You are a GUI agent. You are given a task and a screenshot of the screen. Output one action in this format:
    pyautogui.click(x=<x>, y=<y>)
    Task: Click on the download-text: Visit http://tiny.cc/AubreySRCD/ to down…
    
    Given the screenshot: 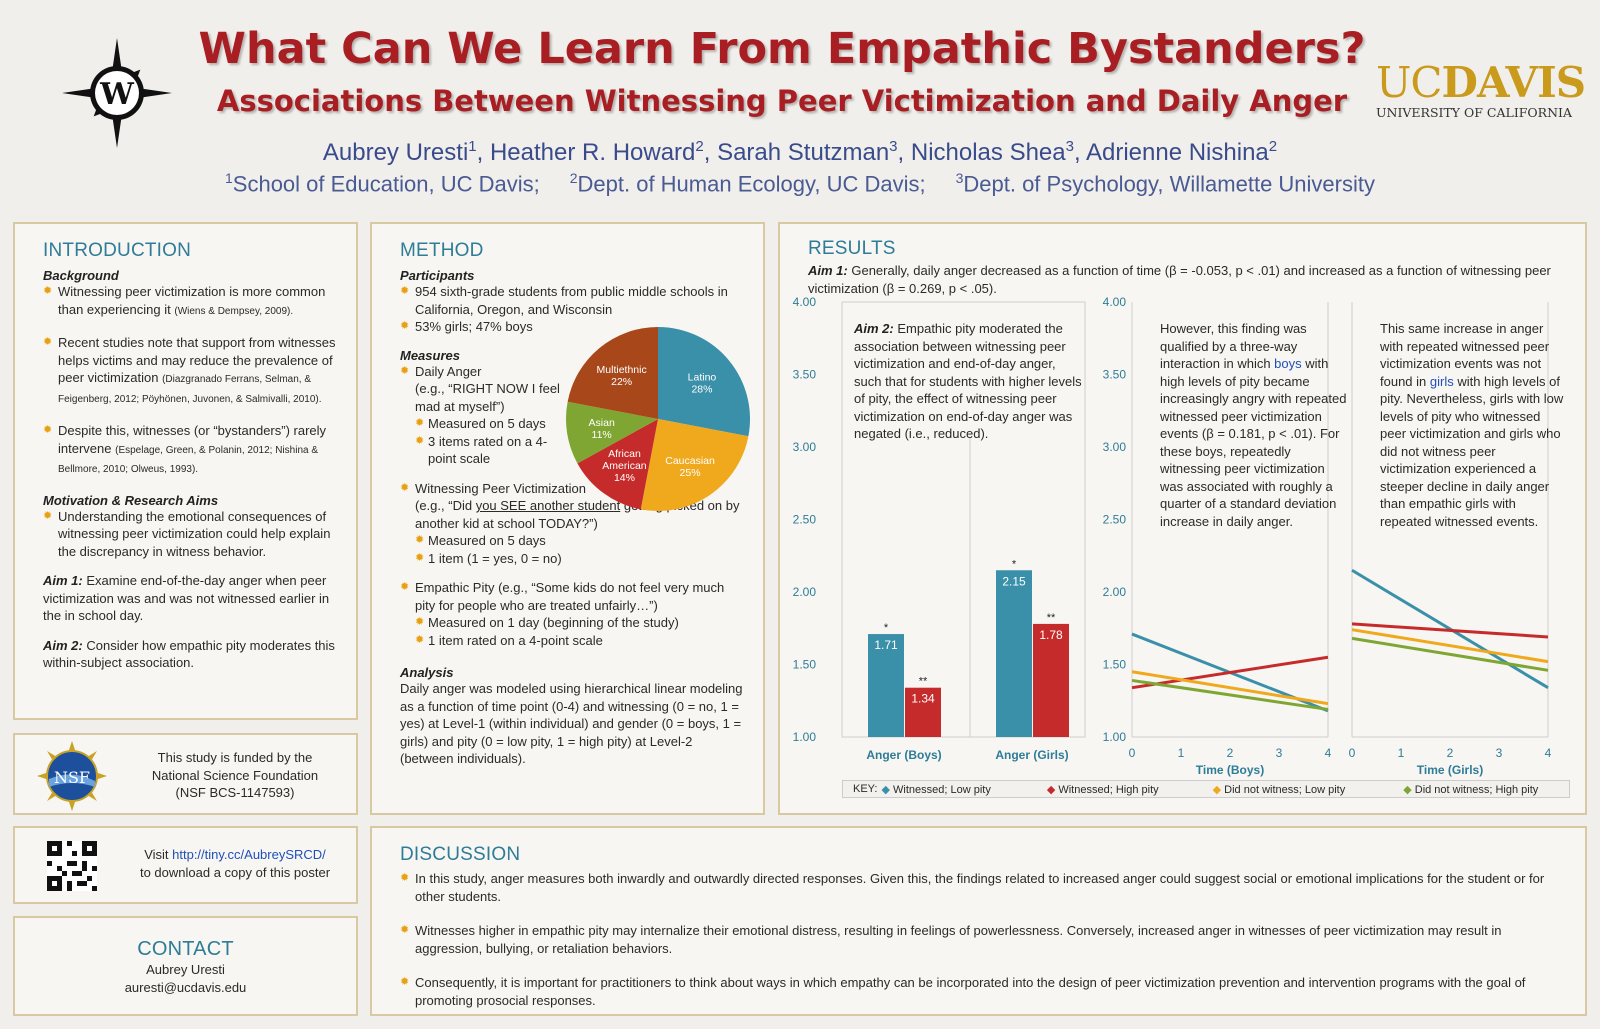 What is the action you would take?
    pyautogui.click(x=235, y=863)
    